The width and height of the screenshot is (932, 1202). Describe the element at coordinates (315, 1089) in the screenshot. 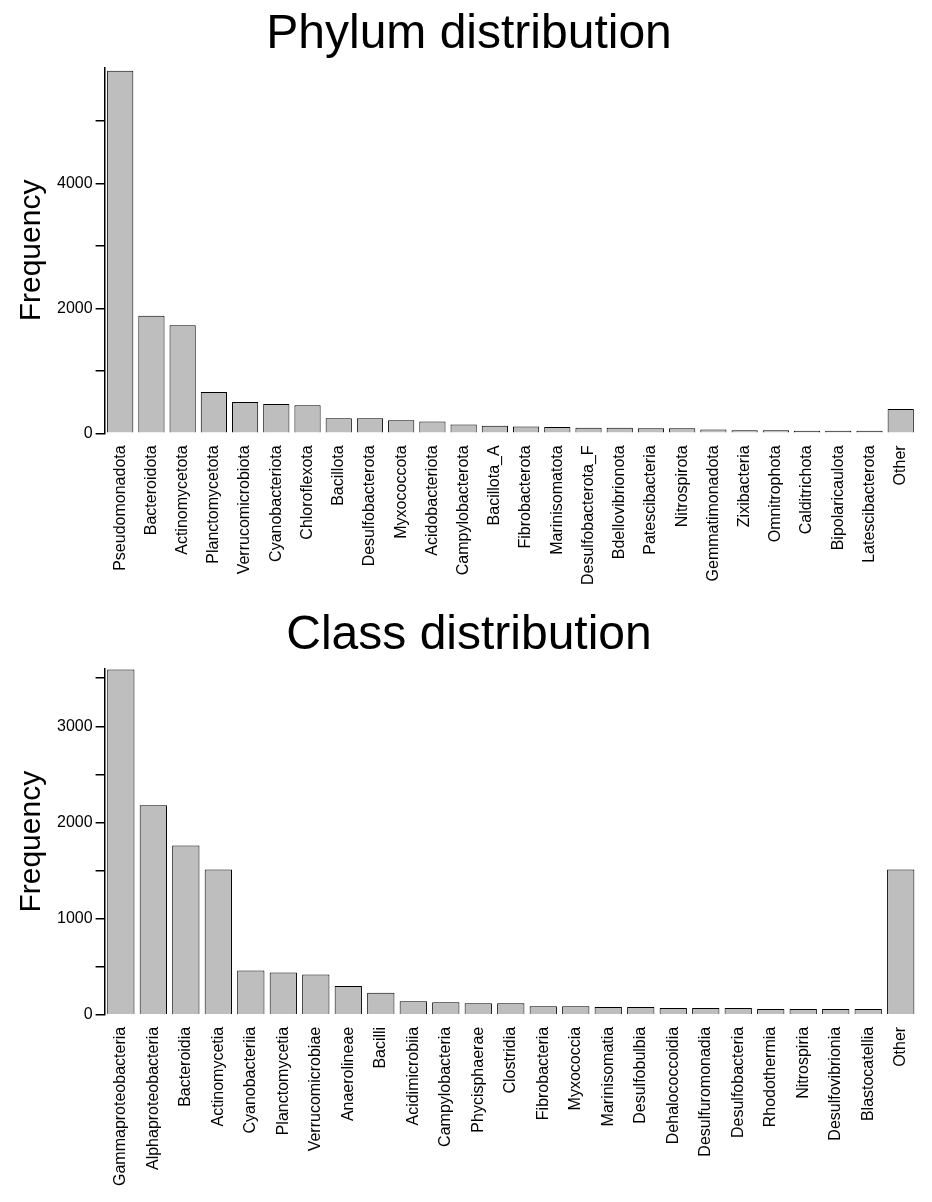

I see `x-tick-label: Verrucomicrobiae` at that location.